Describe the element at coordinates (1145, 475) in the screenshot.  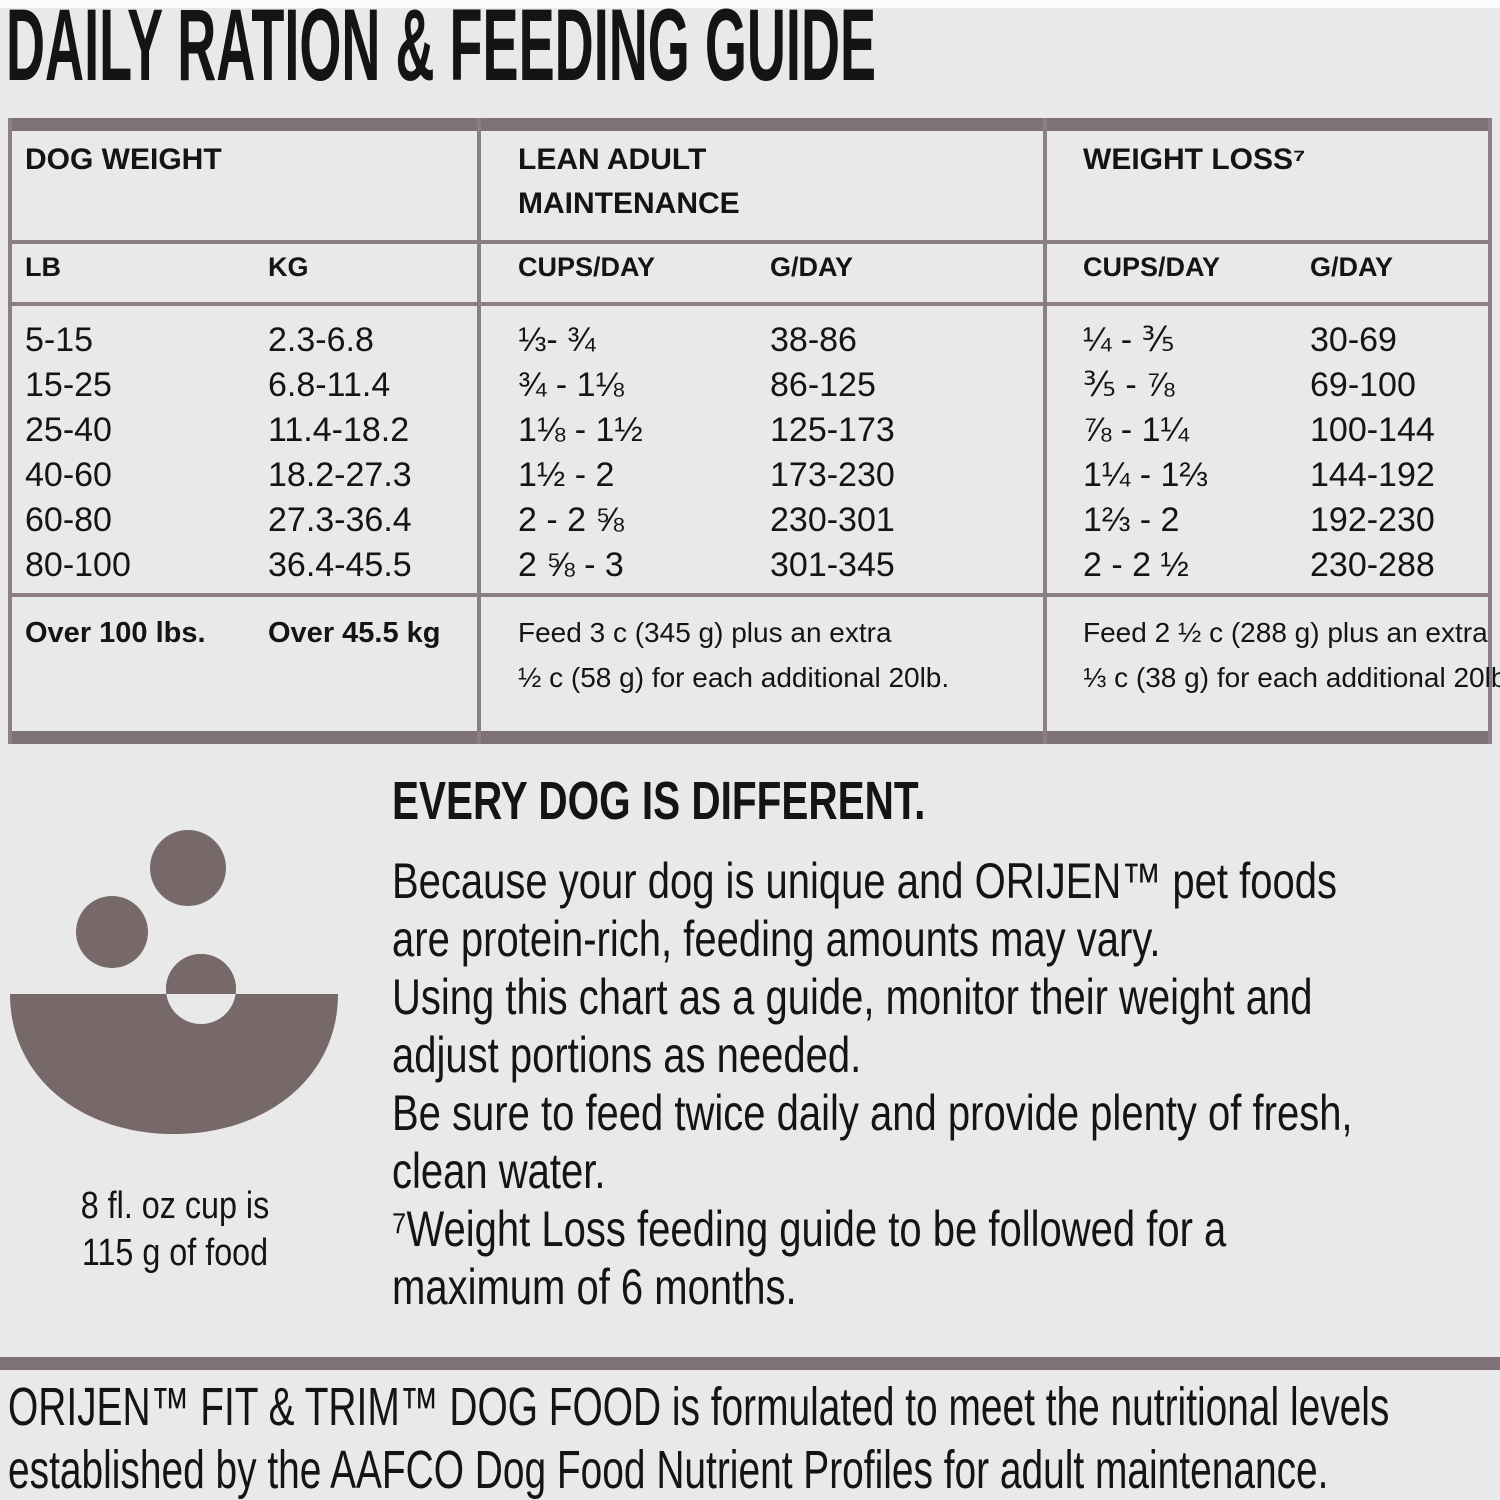
I see `table-cell: 1¼ - 1⅔` at that location.